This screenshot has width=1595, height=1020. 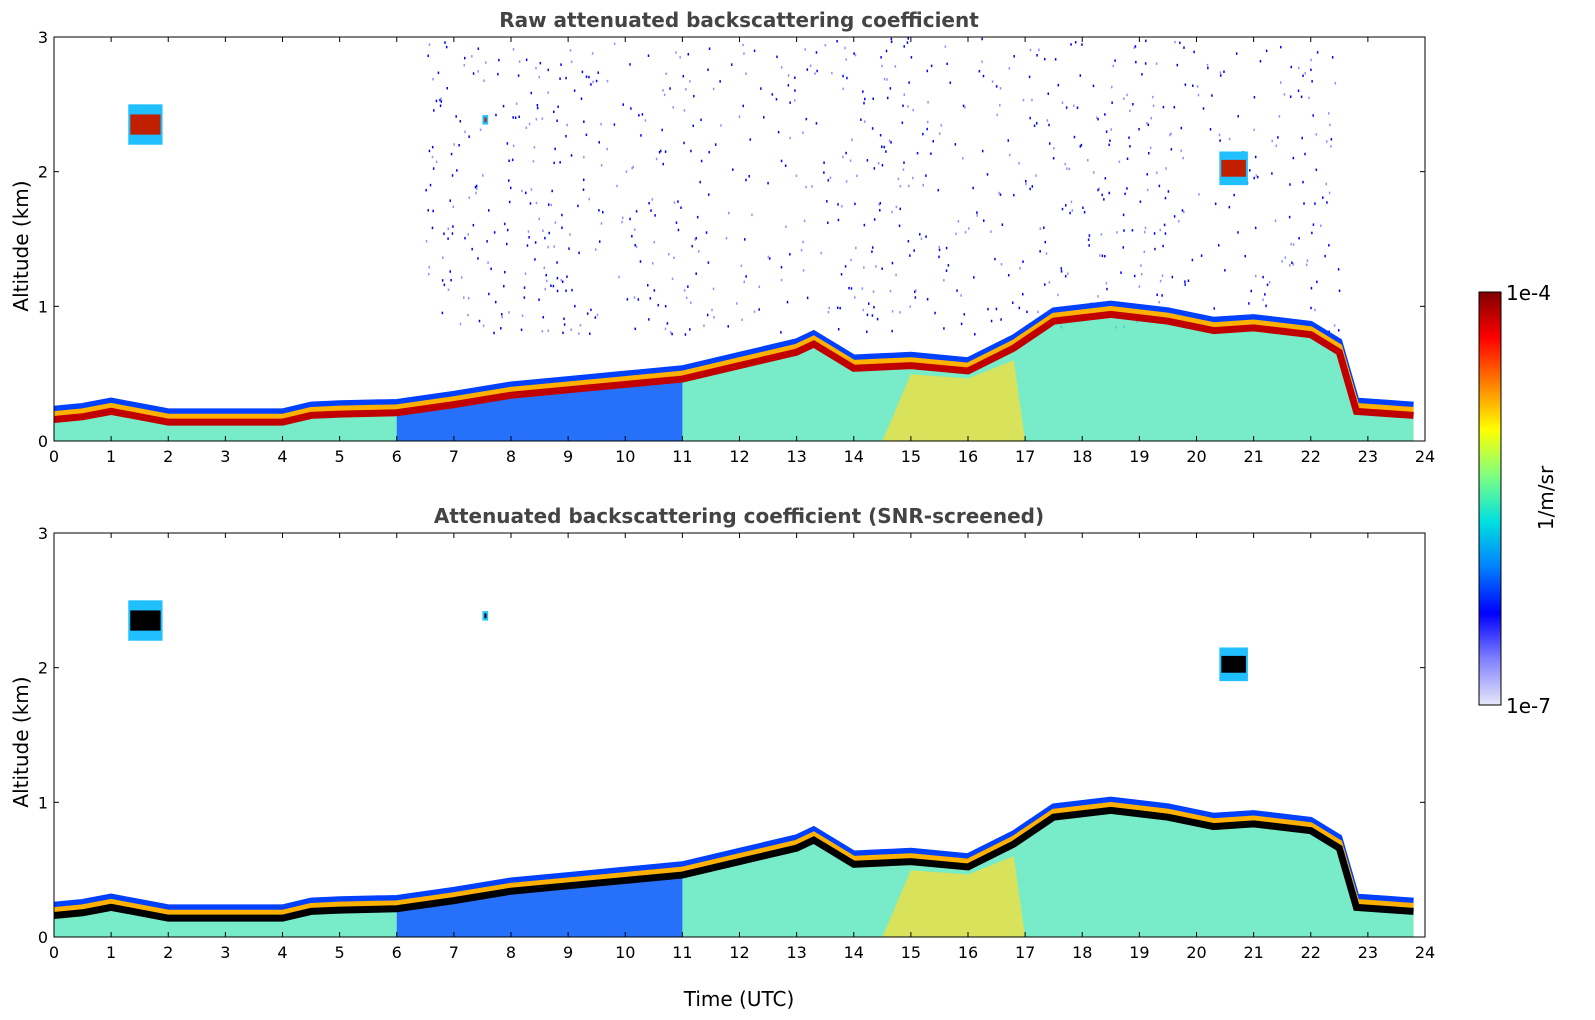 What do you see at coordinates (1233, 168) in the screenshot?
I see `cloud-layer-core` at bounding box center [1233, 168].